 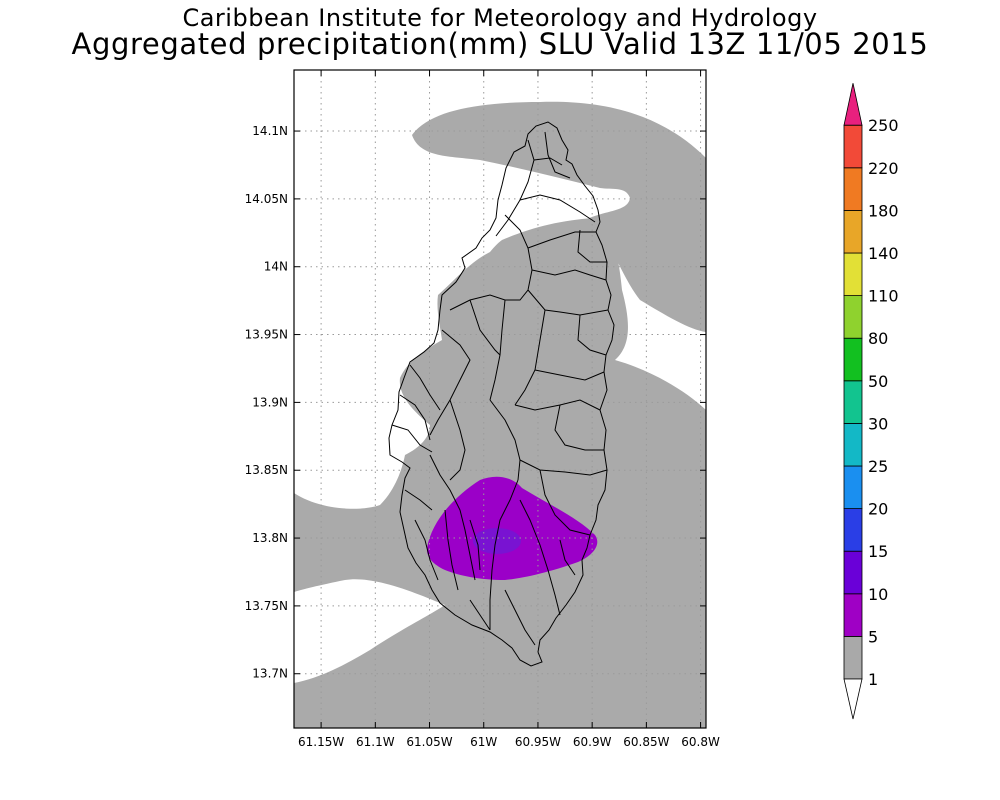 I want to click on colorbar-label: 25, so click(x=878, y=466).